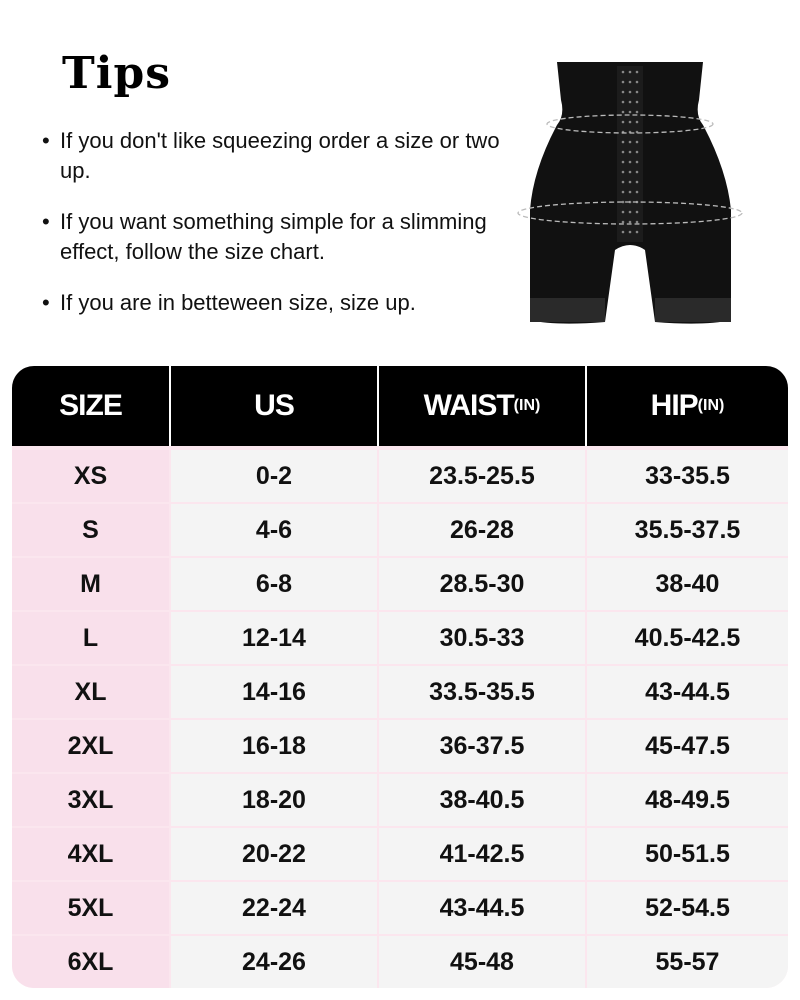 The image size is (800, 1000). I want to click on us-cell: 16-18, so click(274, 746).